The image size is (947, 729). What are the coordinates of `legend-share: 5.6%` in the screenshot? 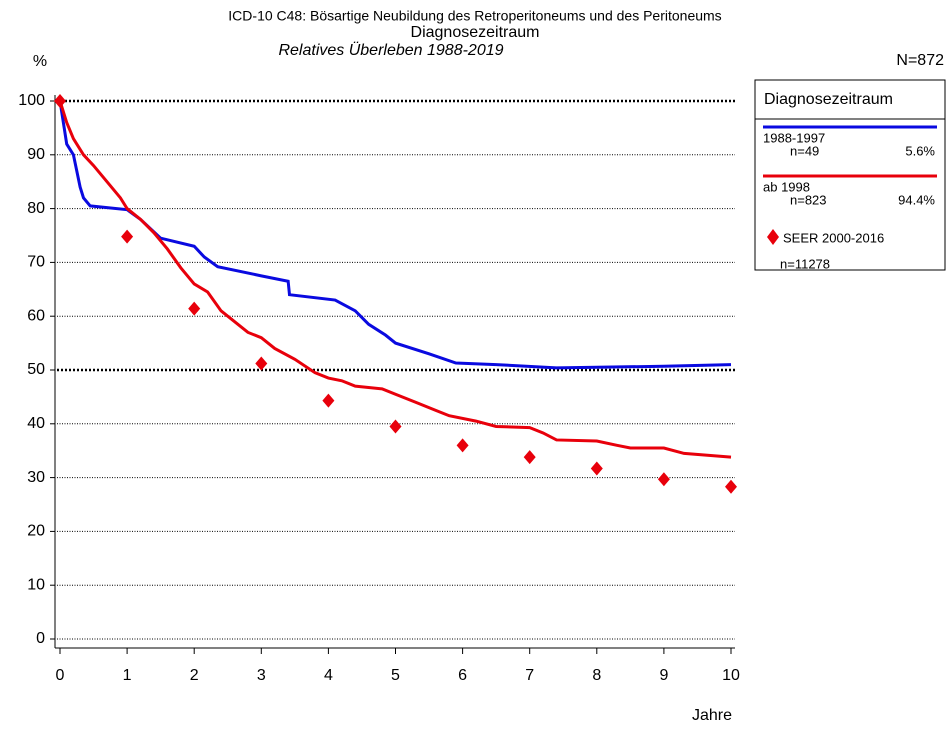 It's located at (920, 150).